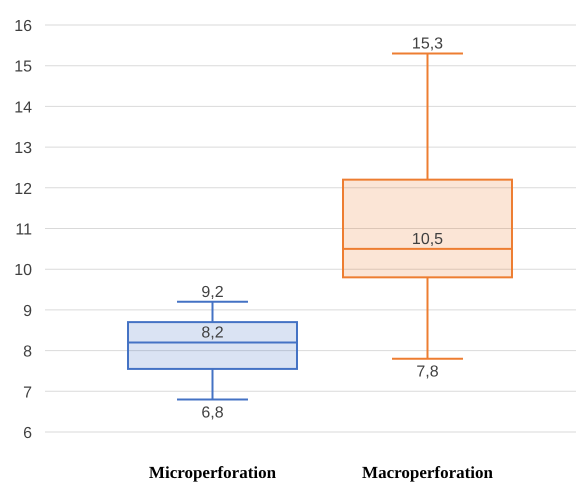 Image resolution: width=576 pixels, height=487 pixels. I want to click on annotation: 15,3, so click(428, 43).